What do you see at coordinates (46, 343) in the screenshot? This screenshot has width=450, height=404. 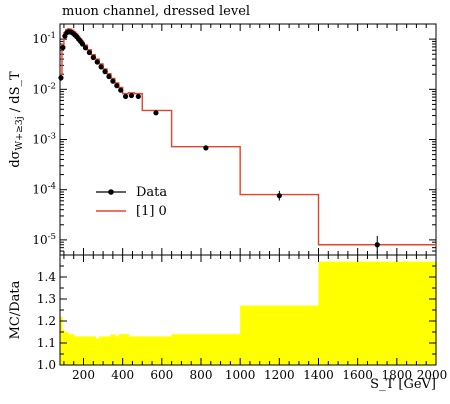 I see `ratio-ytick-label: 1.1` at bounding box center [46, 343].